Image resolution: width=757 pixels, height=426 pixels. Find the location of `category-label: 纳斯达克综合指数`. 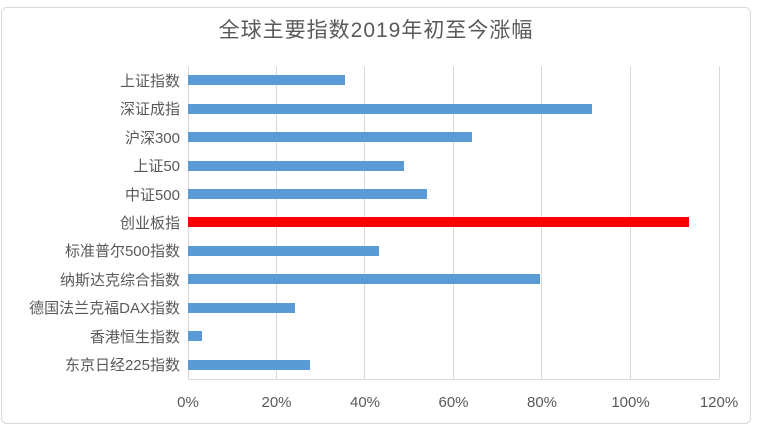

category-label: 纳斯达克综合指数 is located at coordinates (119, 280).